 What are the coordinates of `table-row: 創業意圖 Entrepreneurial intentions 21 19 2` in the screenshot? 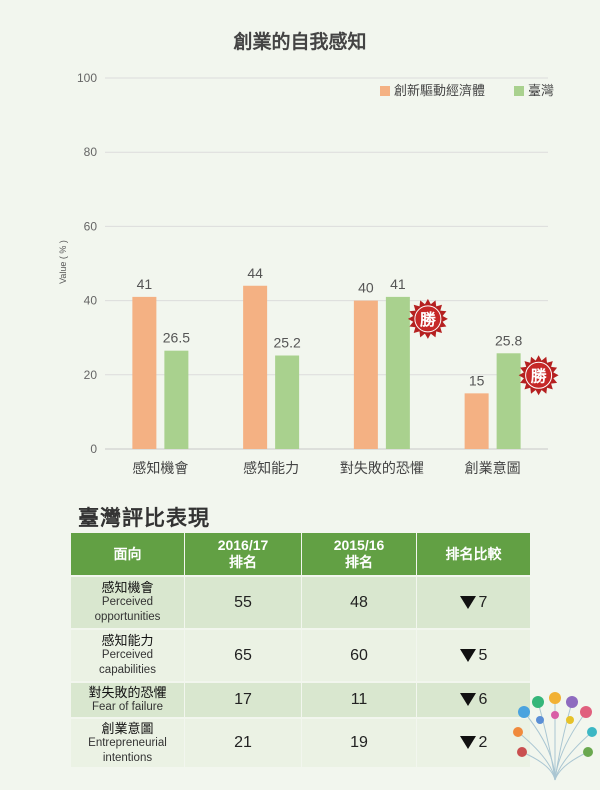 It's located at (300, 744).